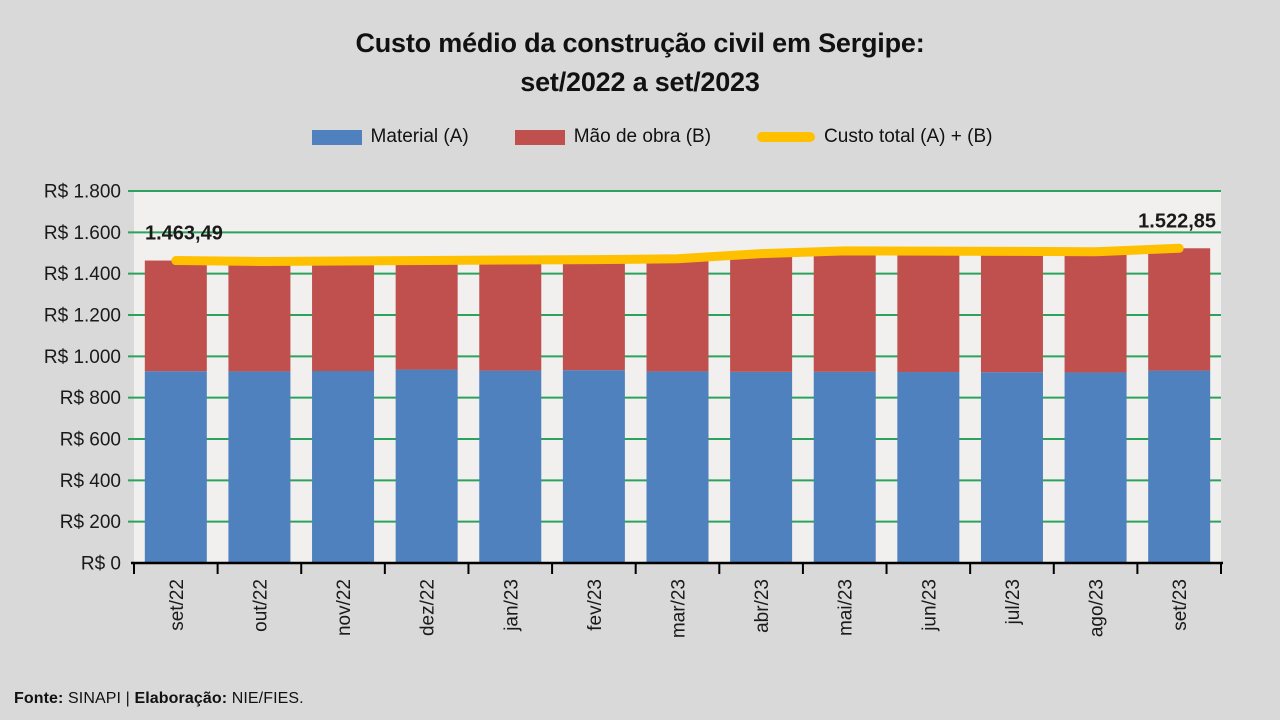 Image resolution: width=1280 pixels, height=720 pixels. What do you see at coordinates (101, 698) in the screenshot?
I see `source-note-value: SINAPI |` at bounding box center [101, 698].